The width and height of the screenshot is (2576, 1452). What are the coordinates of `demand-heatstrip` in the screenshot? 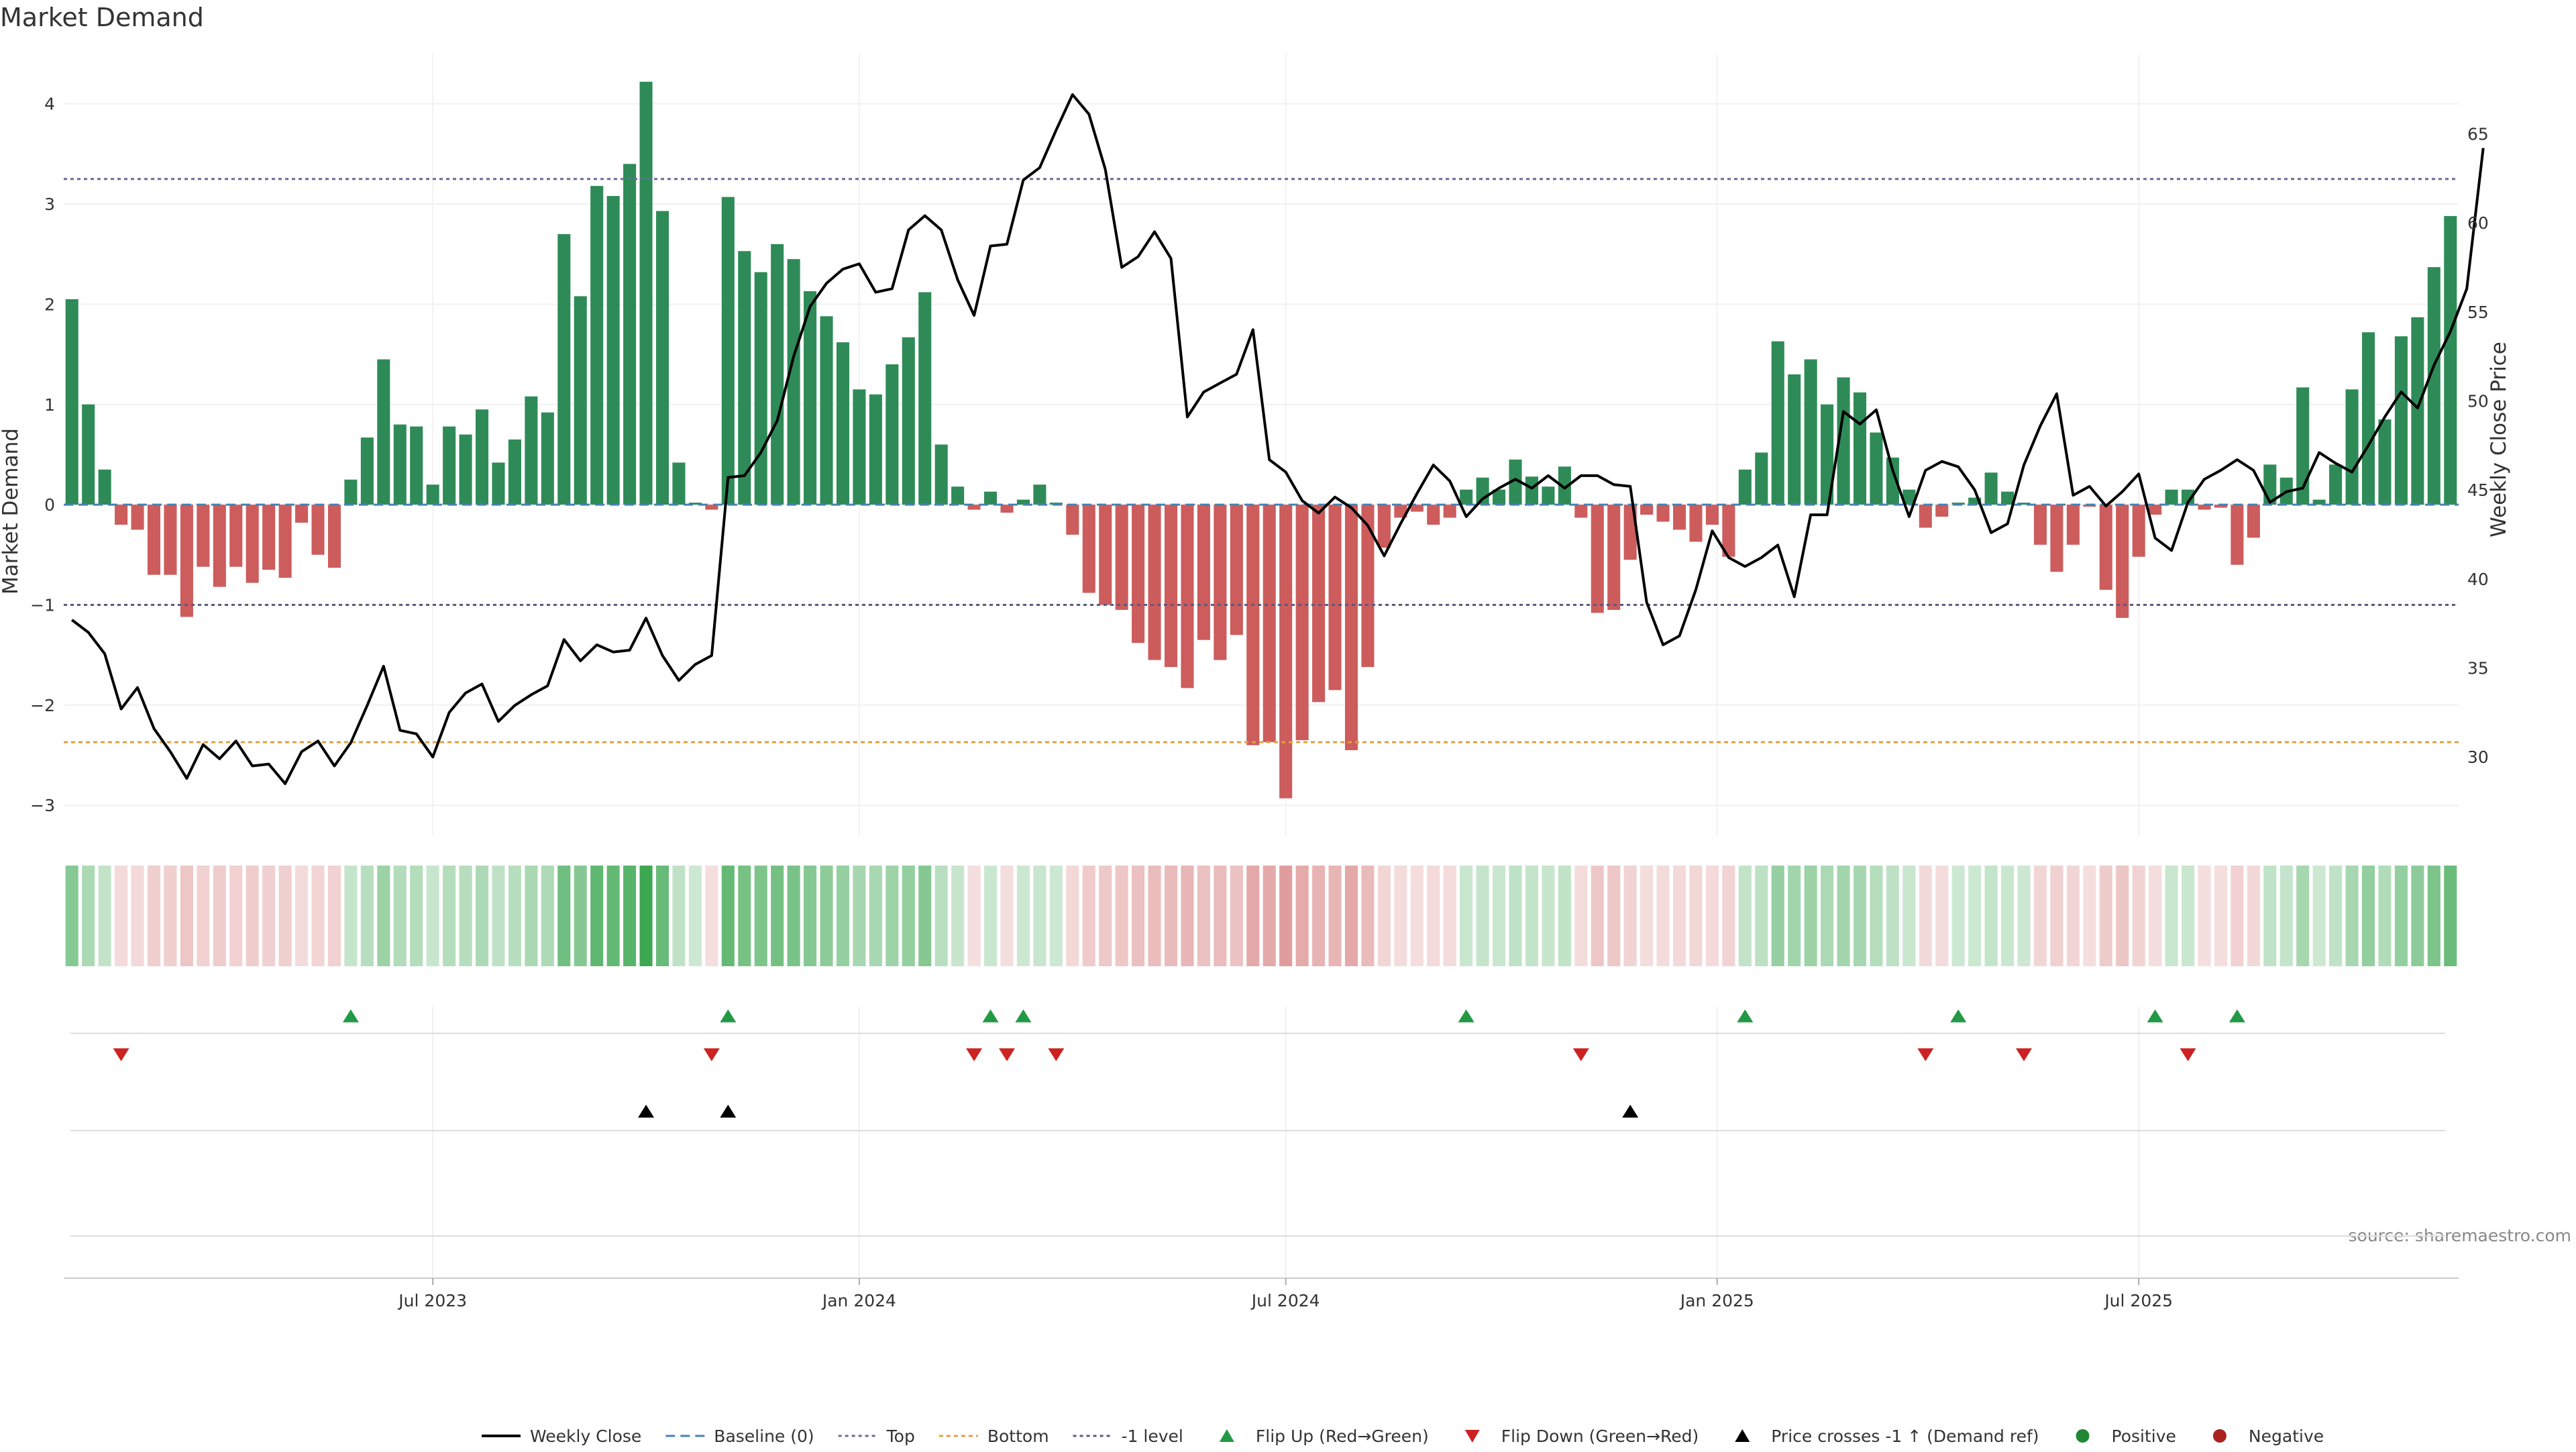 It's located at (1261, 916).